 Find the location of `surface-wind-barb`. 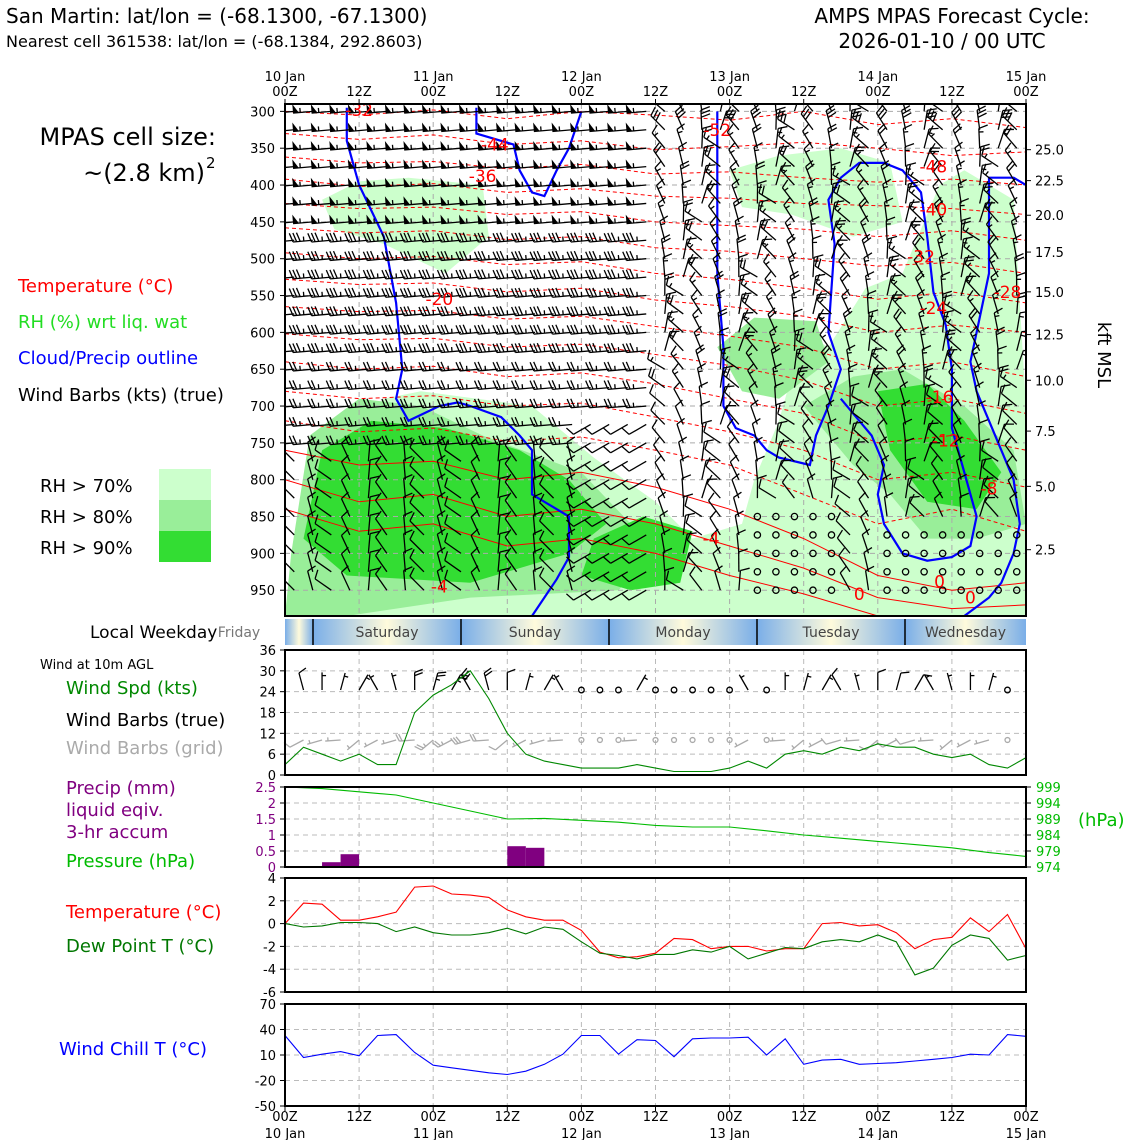

surface-wind-barb is located at coordinates (993, 681).